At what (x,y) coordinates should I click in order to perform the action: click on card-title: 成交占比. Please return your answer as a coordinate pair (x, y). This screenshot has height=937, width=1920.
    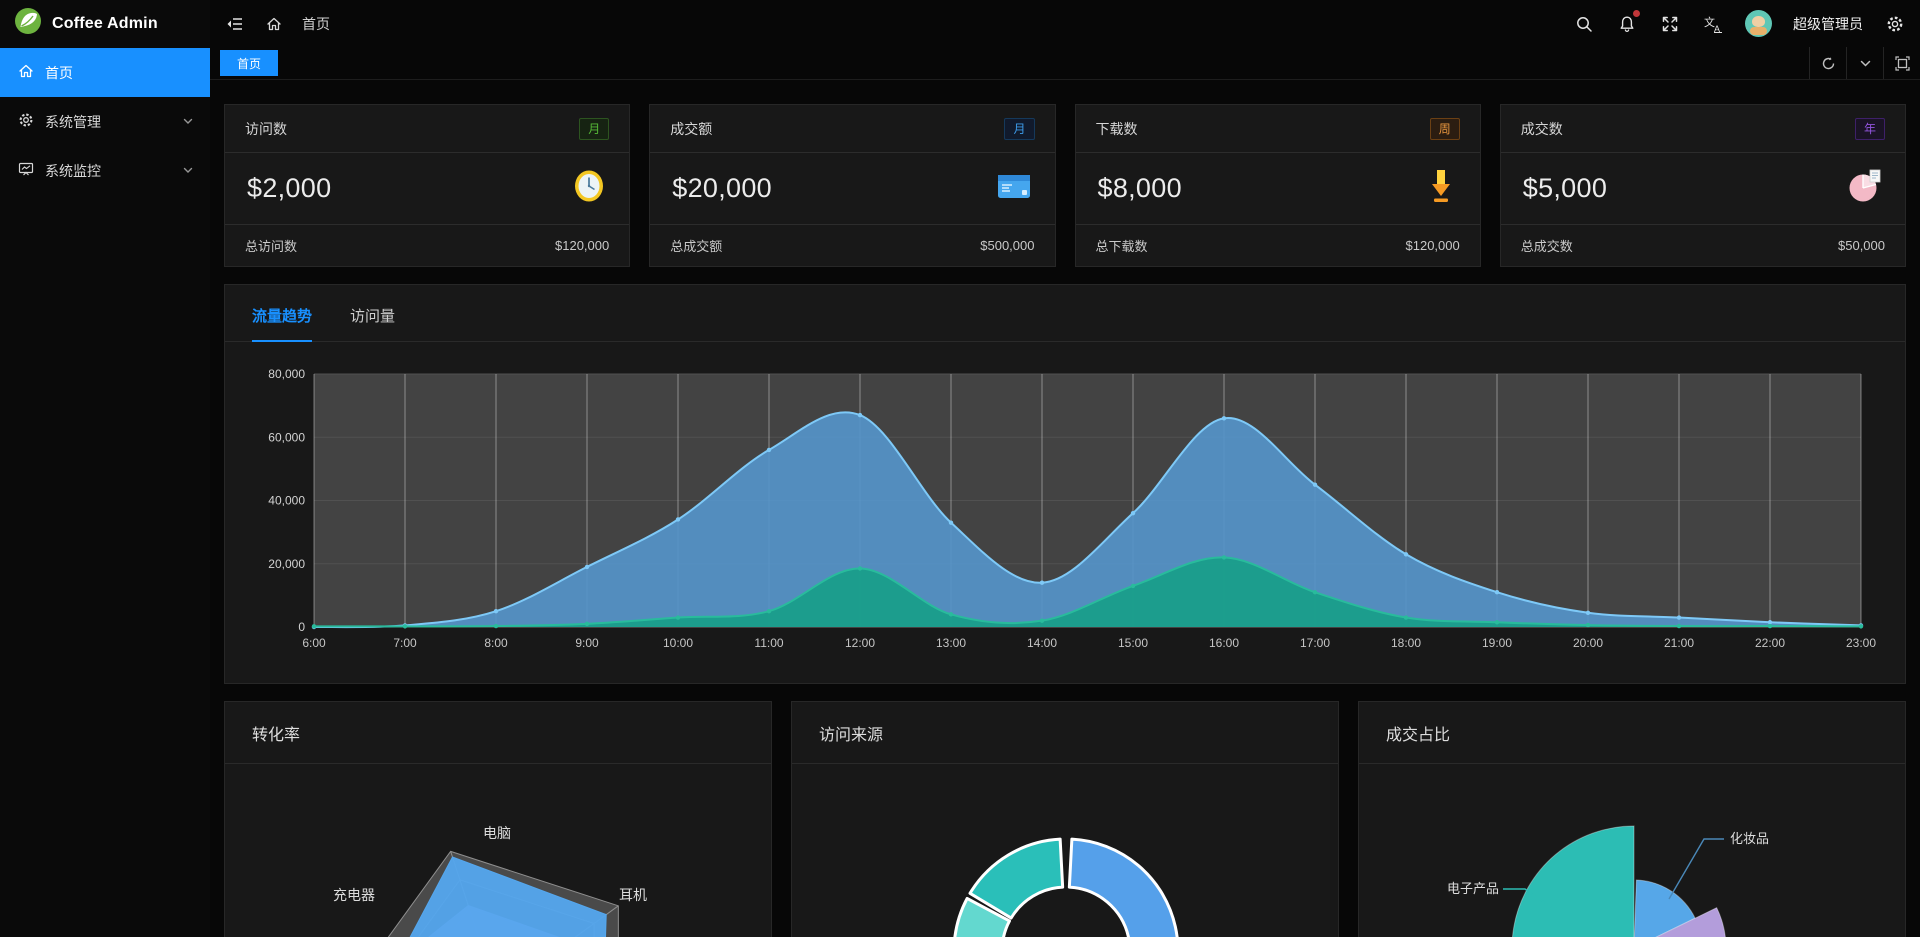
    Looking at the image, I should click on (1418, 735).